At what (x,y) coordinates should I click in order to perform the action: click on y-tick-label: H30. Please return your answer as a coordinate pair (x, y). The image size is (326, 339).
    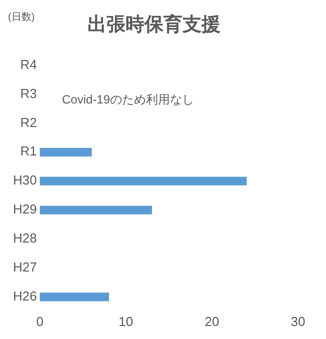
    Looking at the image, I should click on (24, 180).